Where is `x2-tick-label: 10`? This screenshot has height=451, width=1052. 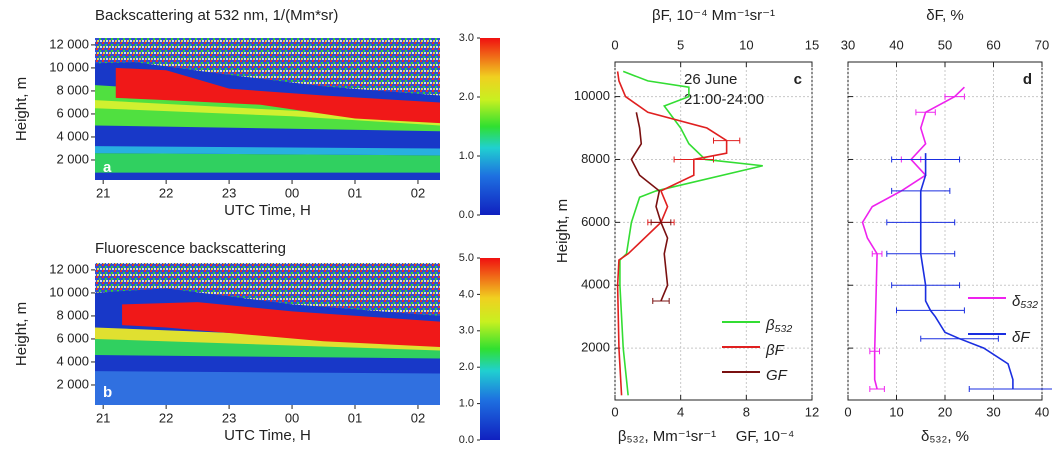 x2-tick-label: 10 is located at coordinates (746, 44).